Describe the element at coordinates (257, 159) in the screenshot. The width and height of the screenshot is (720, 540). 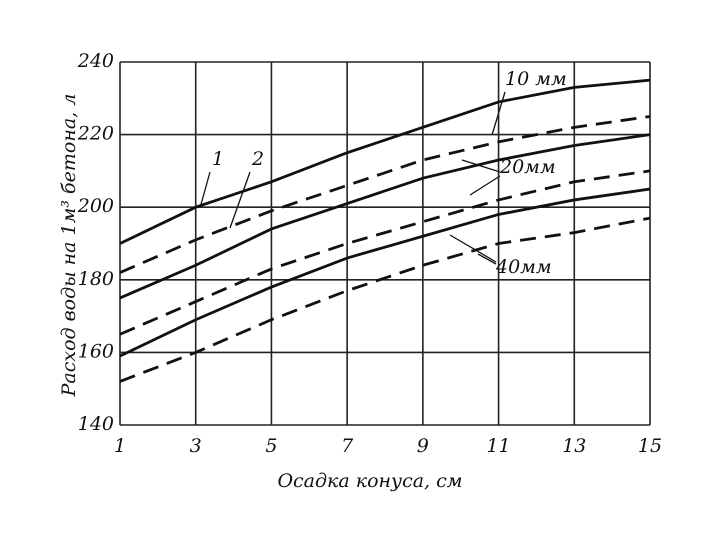
I see `annotation: 2` at that location.